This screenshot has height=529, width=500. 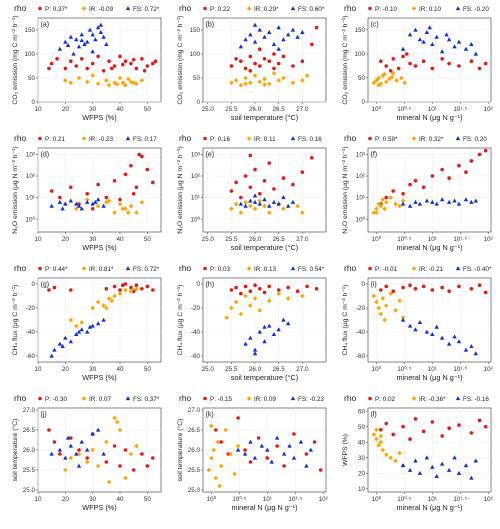 What do you see at coordinates (279, 109) in the screenshot?
I see `x-tick-label: 26.5` at bounding box center [279, 109].